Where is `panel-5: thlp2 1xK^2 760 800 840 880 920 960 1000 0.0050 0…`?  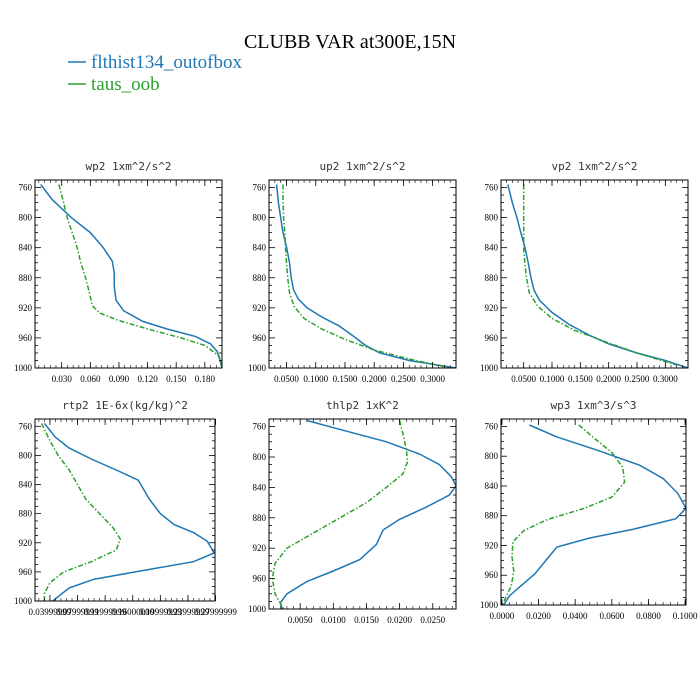
panel-5: thlp2 1xK^2 760 800 840 880 920 960 1000 0.0050 0… is located at coordinates (352, 512).